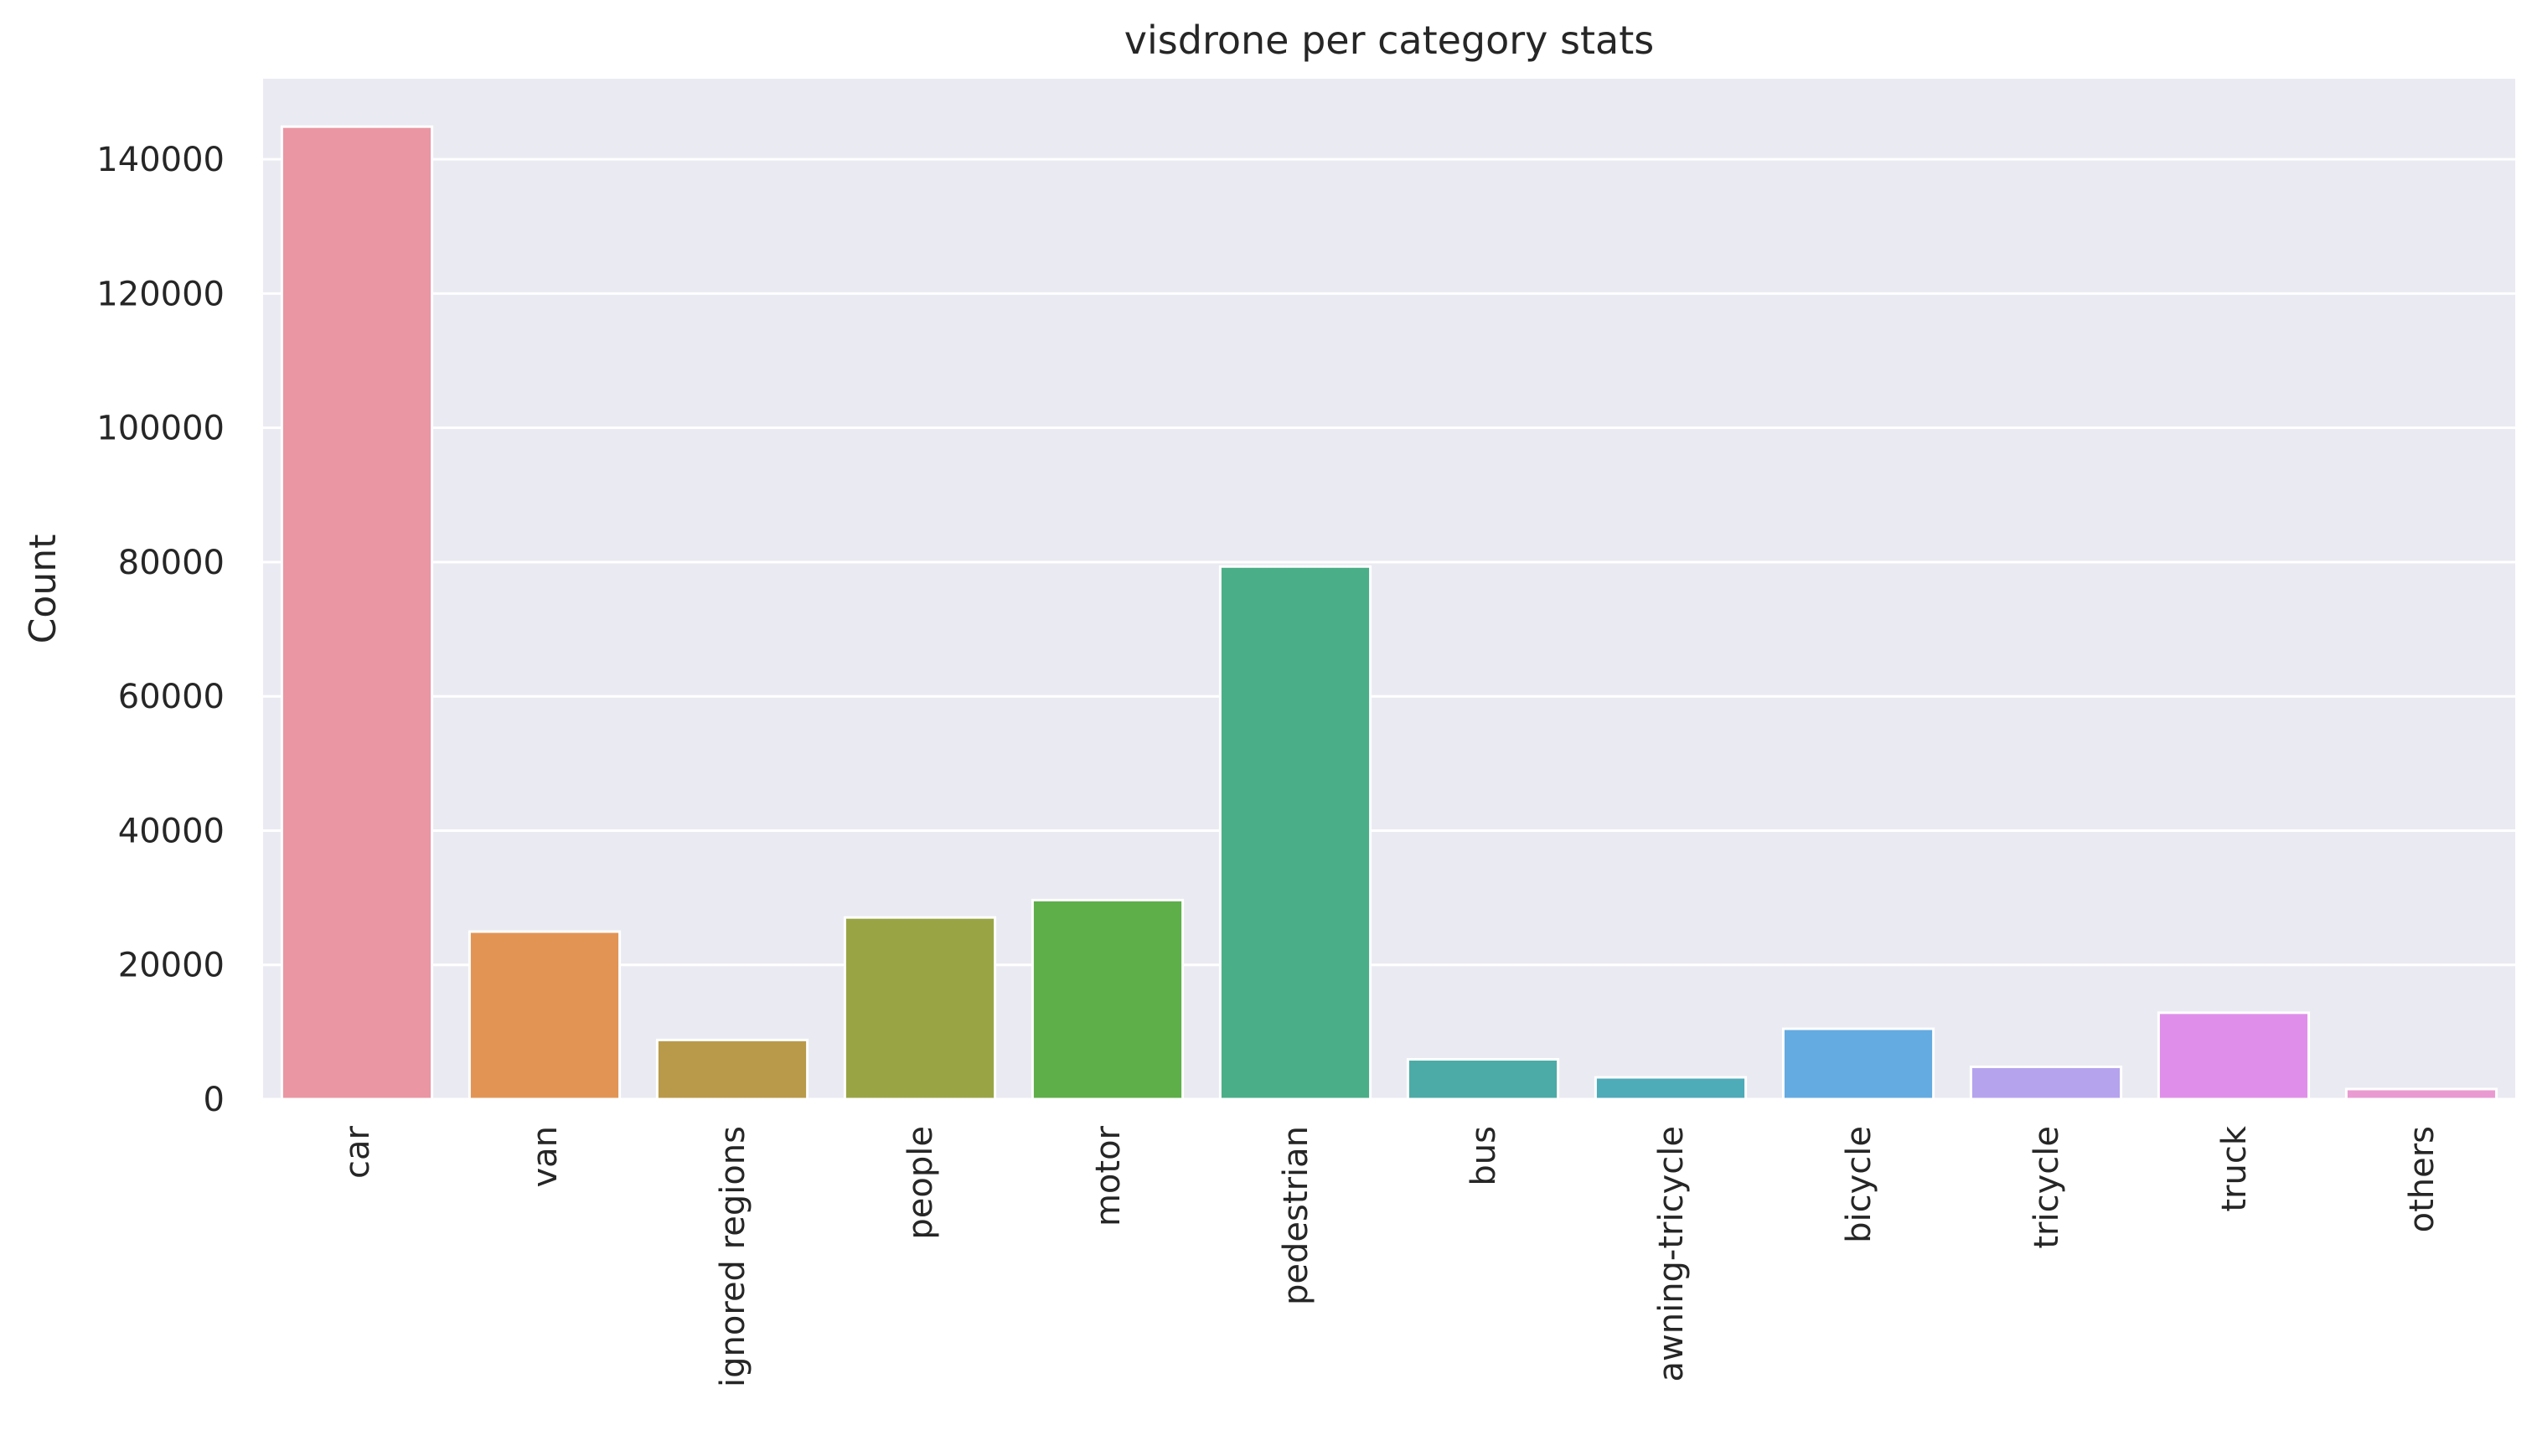  What do you see at coordinates (43, 589) in the screenshot?
I see `y-axis-label: Count` at bounding box center [43, 589].